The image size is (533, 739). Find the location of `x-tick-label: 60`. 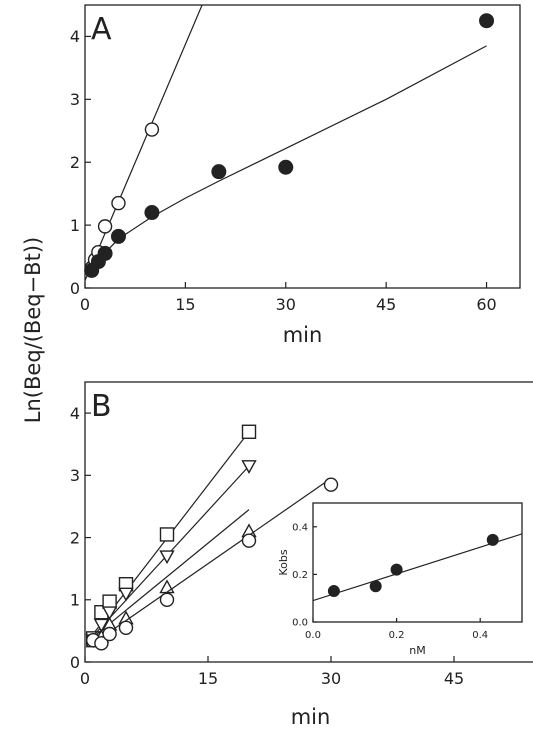

x-tick-label: 60 is located at coordinates (486, 304).